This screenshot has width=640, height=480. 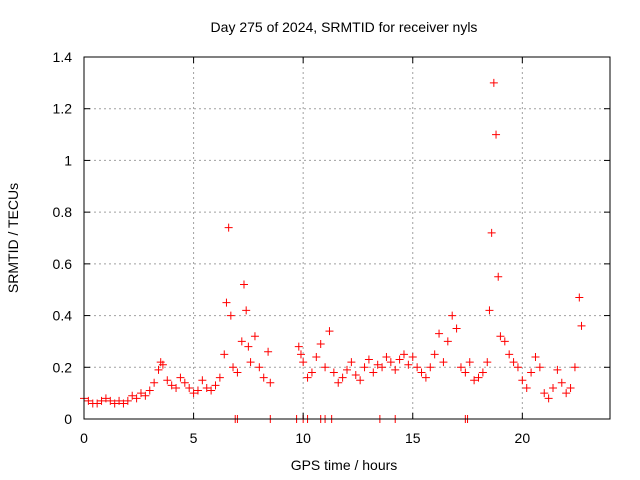 I want to click on x-tick-label: 5, so click(x=194, y=438).